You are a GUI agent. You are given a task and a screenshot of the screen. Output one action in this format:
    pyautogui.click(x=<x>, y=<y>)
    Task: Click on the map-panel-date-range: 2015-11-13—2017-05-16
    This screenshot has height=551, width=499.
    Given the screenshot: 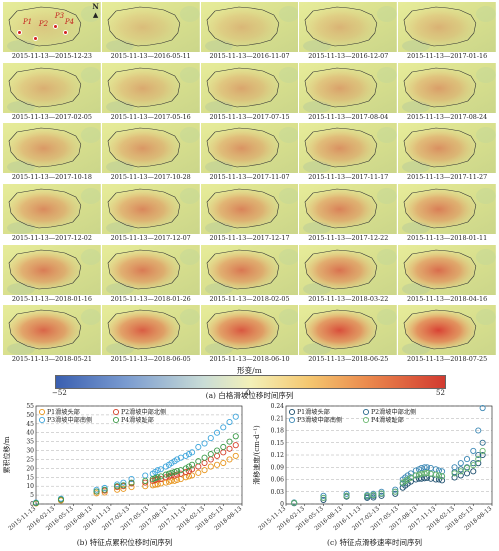 What is the action you would take?
    pyautogui.click(x=150, y=116)
    